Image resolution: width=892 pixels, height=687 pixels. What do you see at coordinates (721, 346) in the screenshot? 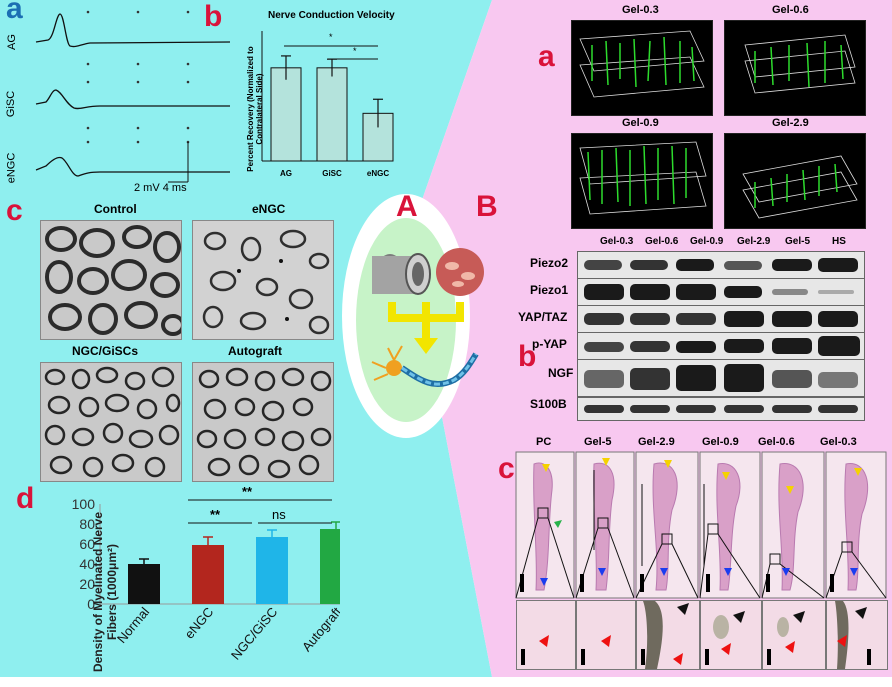
I see `blot-strip-p-yap` at bounding box center [721, 346].